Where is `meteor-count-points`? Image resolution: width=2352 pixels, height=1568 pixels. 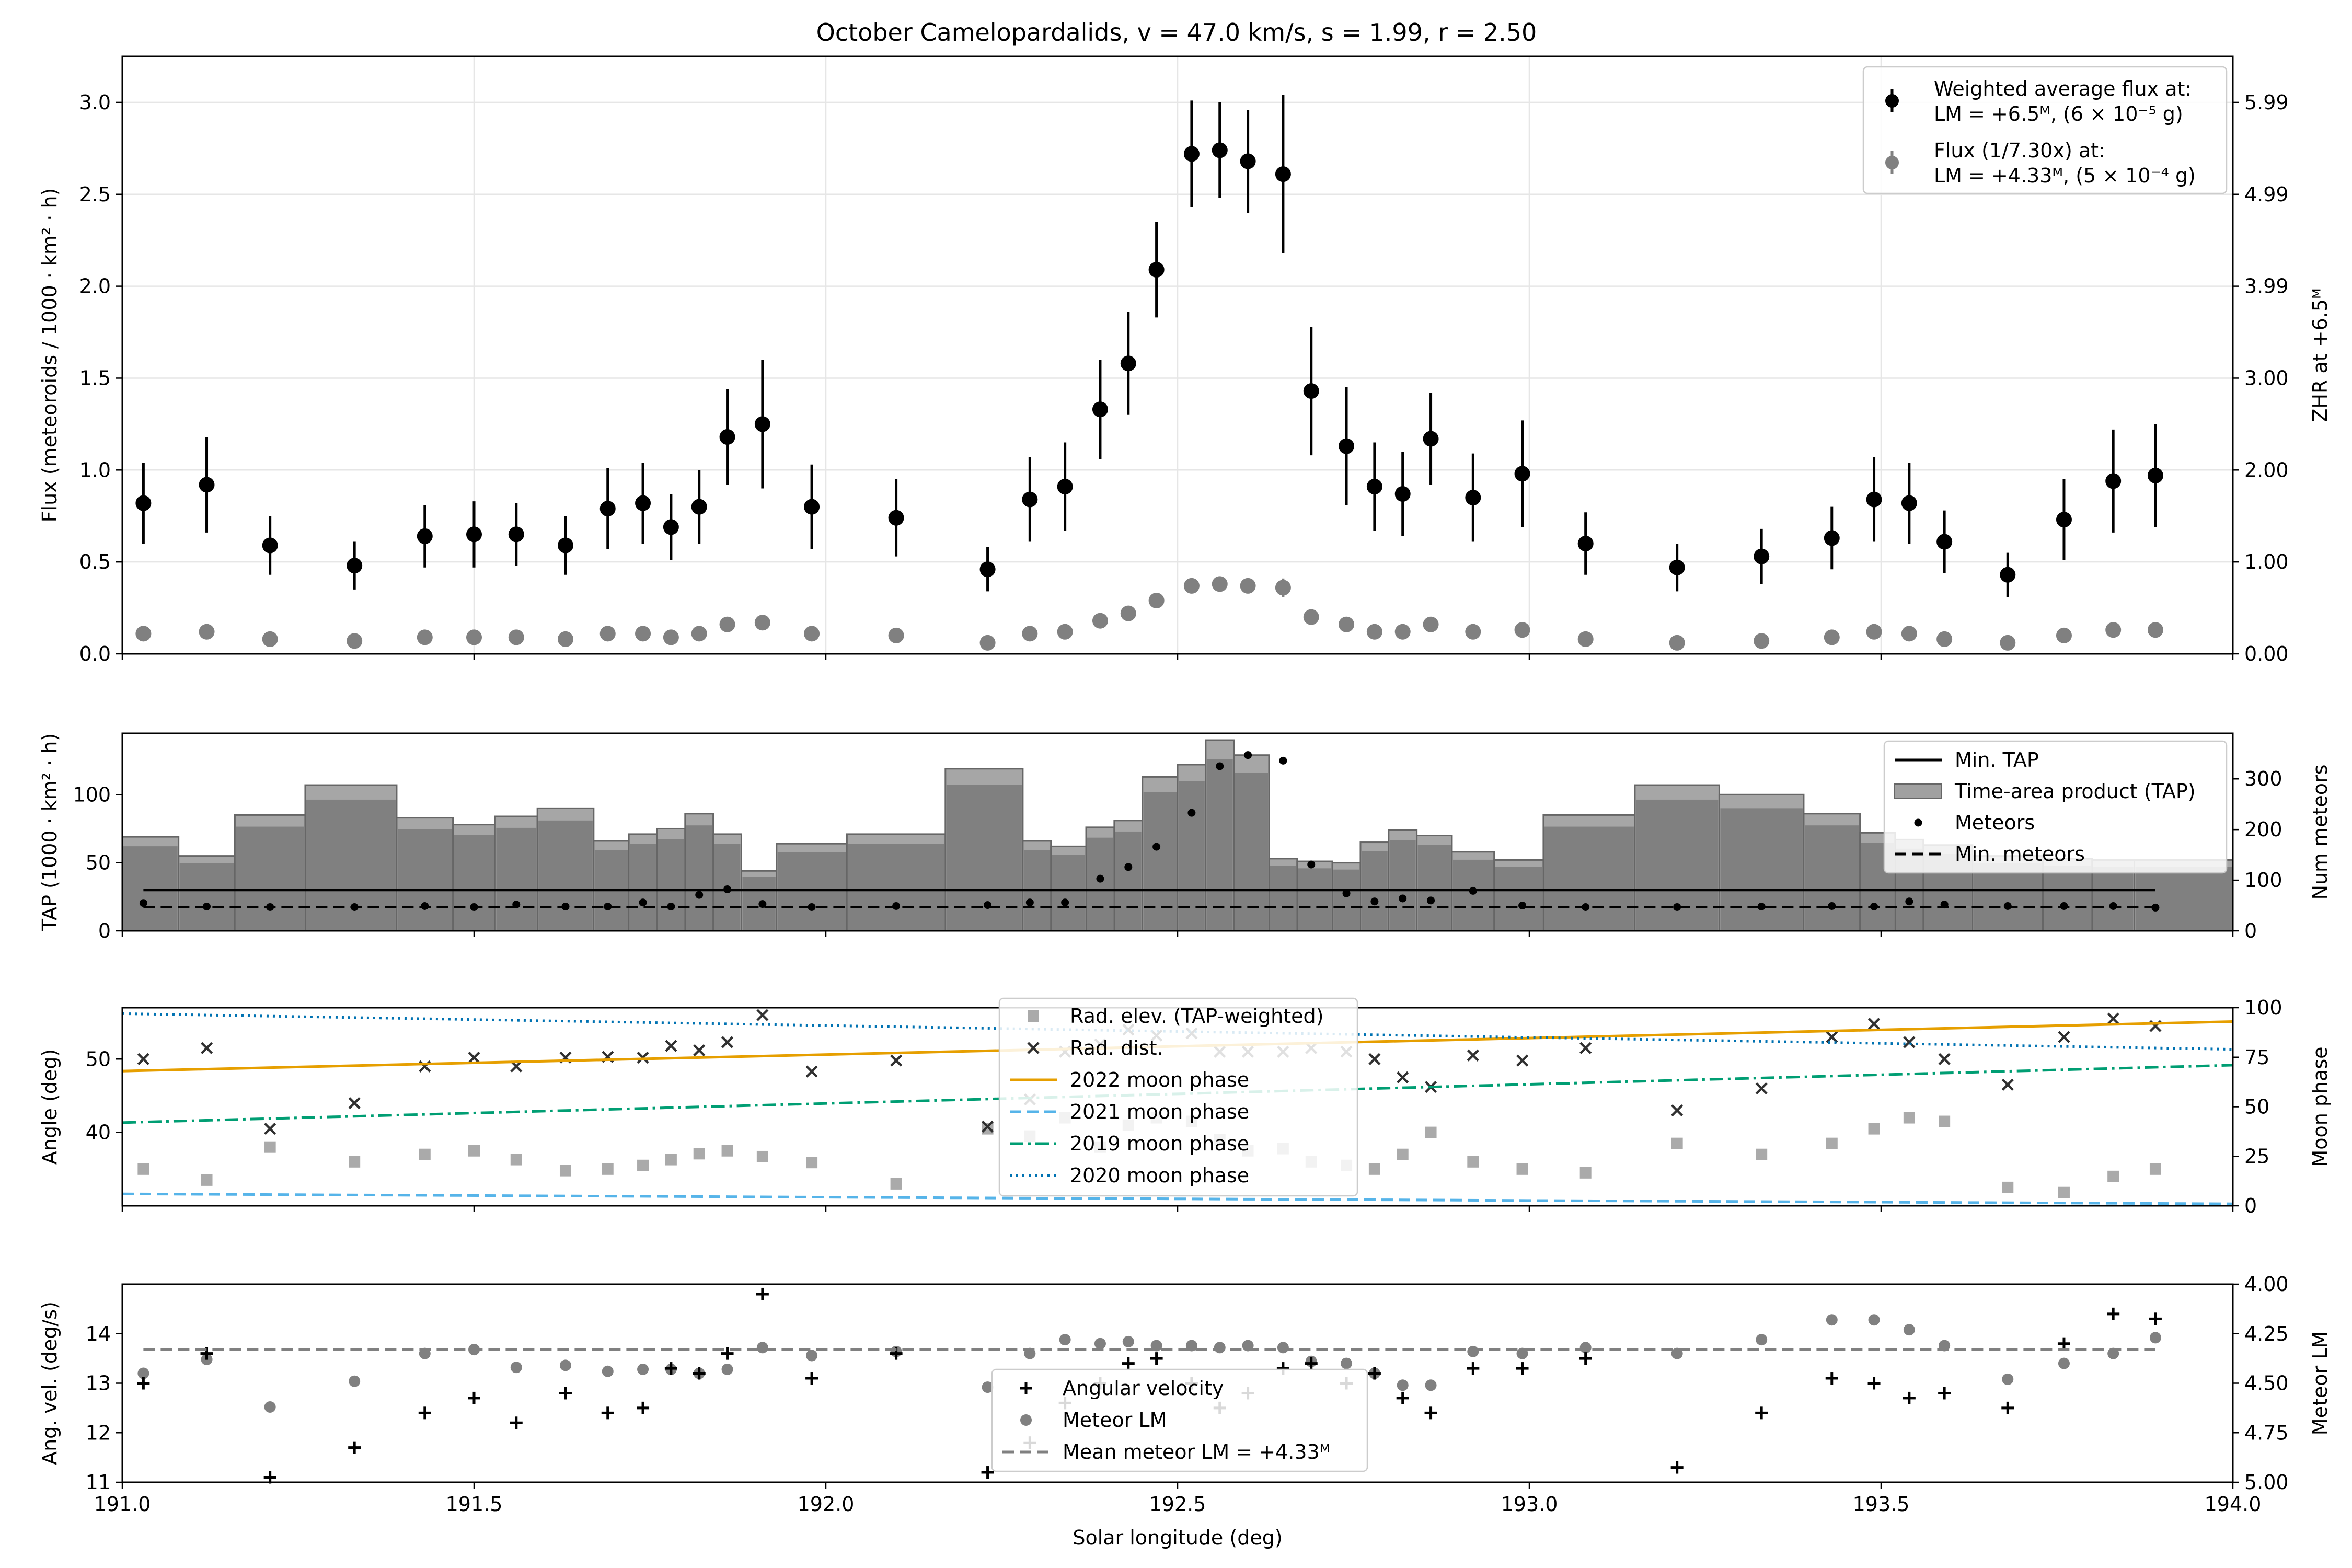 meteor-count-points is located at coordinates (1149, 831).